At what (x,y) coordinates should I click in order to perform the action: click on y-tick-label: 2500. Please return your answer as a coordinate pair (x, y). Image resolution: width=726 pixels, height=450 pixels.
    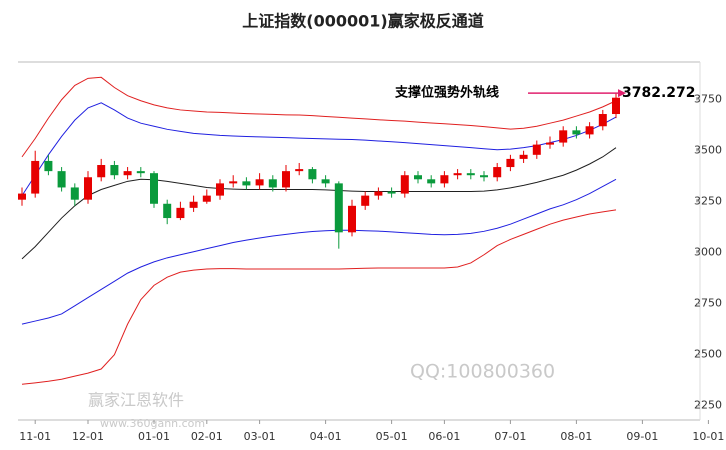
    Looking at the image, I should click on (708, 354).